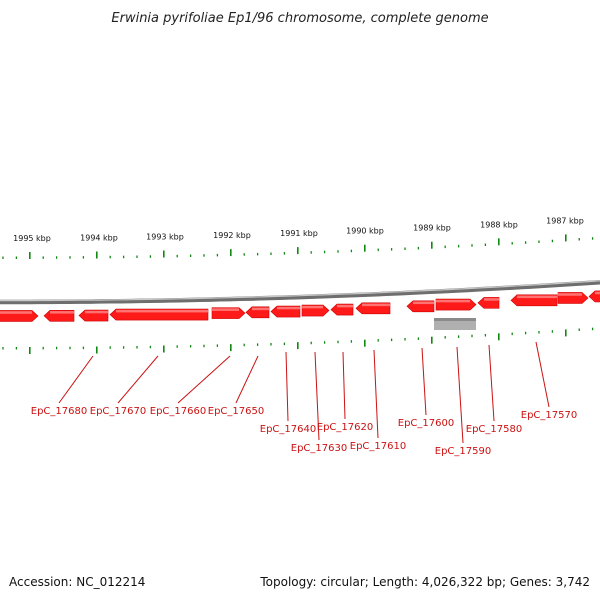 This screenshot has height=600, width=600. I want to click on scale-label: 1992 kbp, so click(232, 235).